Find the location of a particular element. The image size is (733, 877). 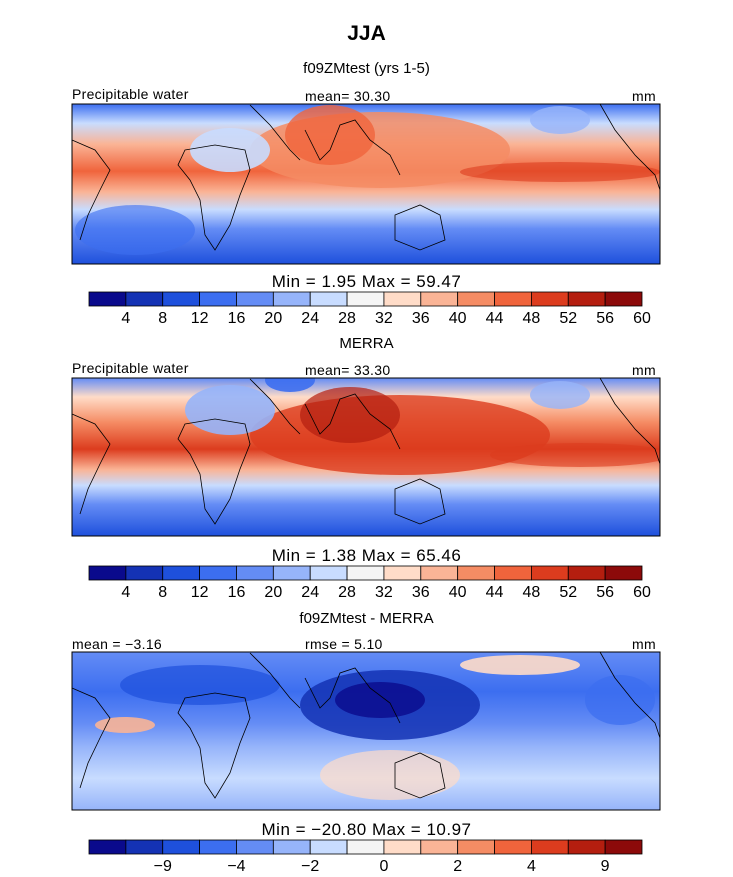

panel-3-colorbar: −9 −4 −2 0 2 4 9 is located at coordinates (365, 857).